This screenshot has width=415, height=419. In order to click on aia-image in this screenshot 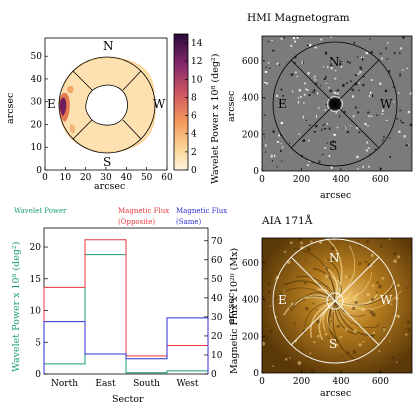, I will do `click(337, 305)`.